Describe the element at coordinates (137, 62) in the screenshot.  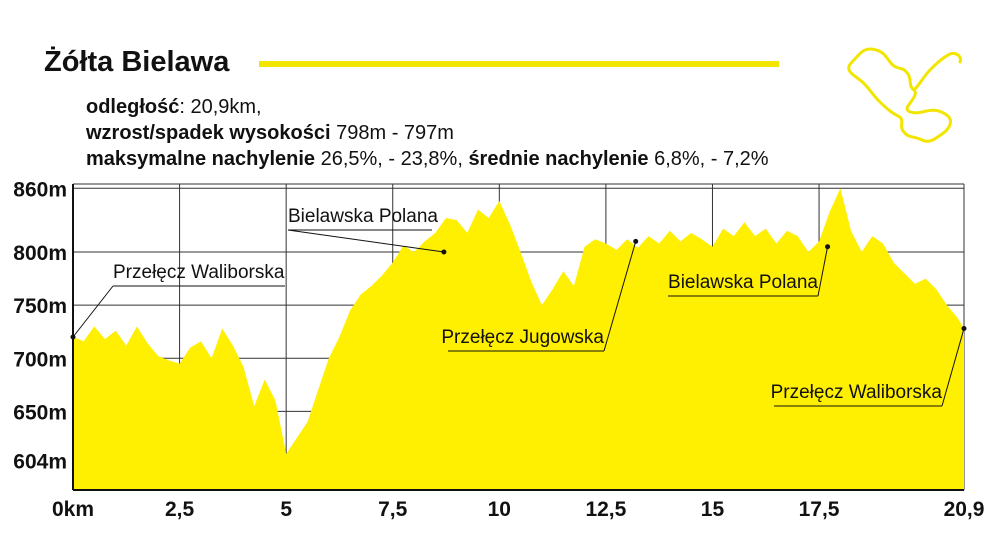
I see `chart-title: Żółta Bielawa` at that location.